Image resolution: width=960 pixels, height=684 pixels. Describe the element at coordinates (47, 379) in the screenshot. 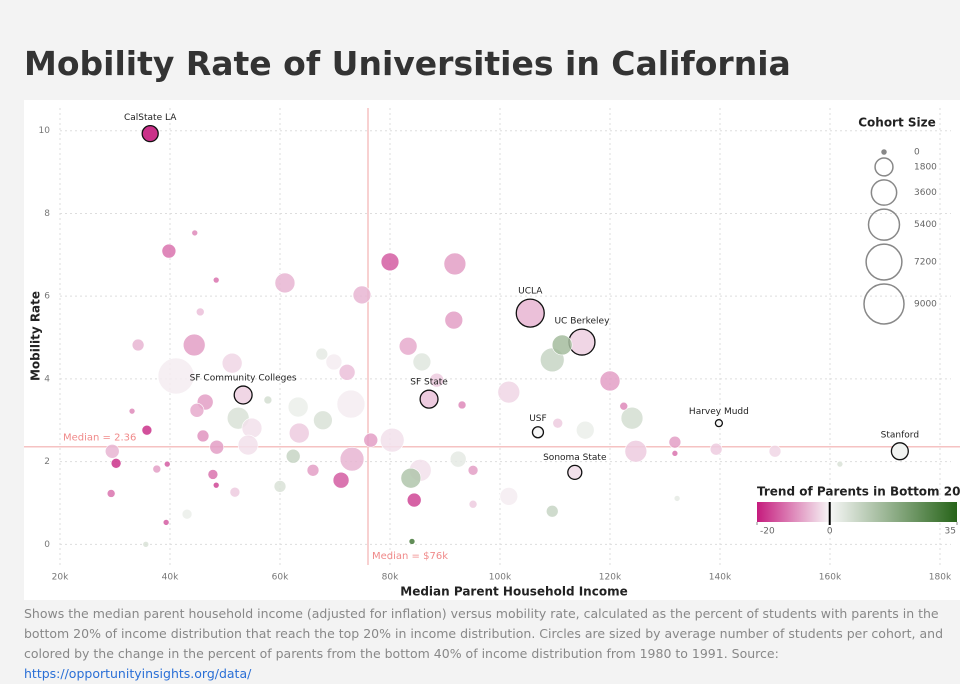

I see `y-tick-label: 4` at that location.